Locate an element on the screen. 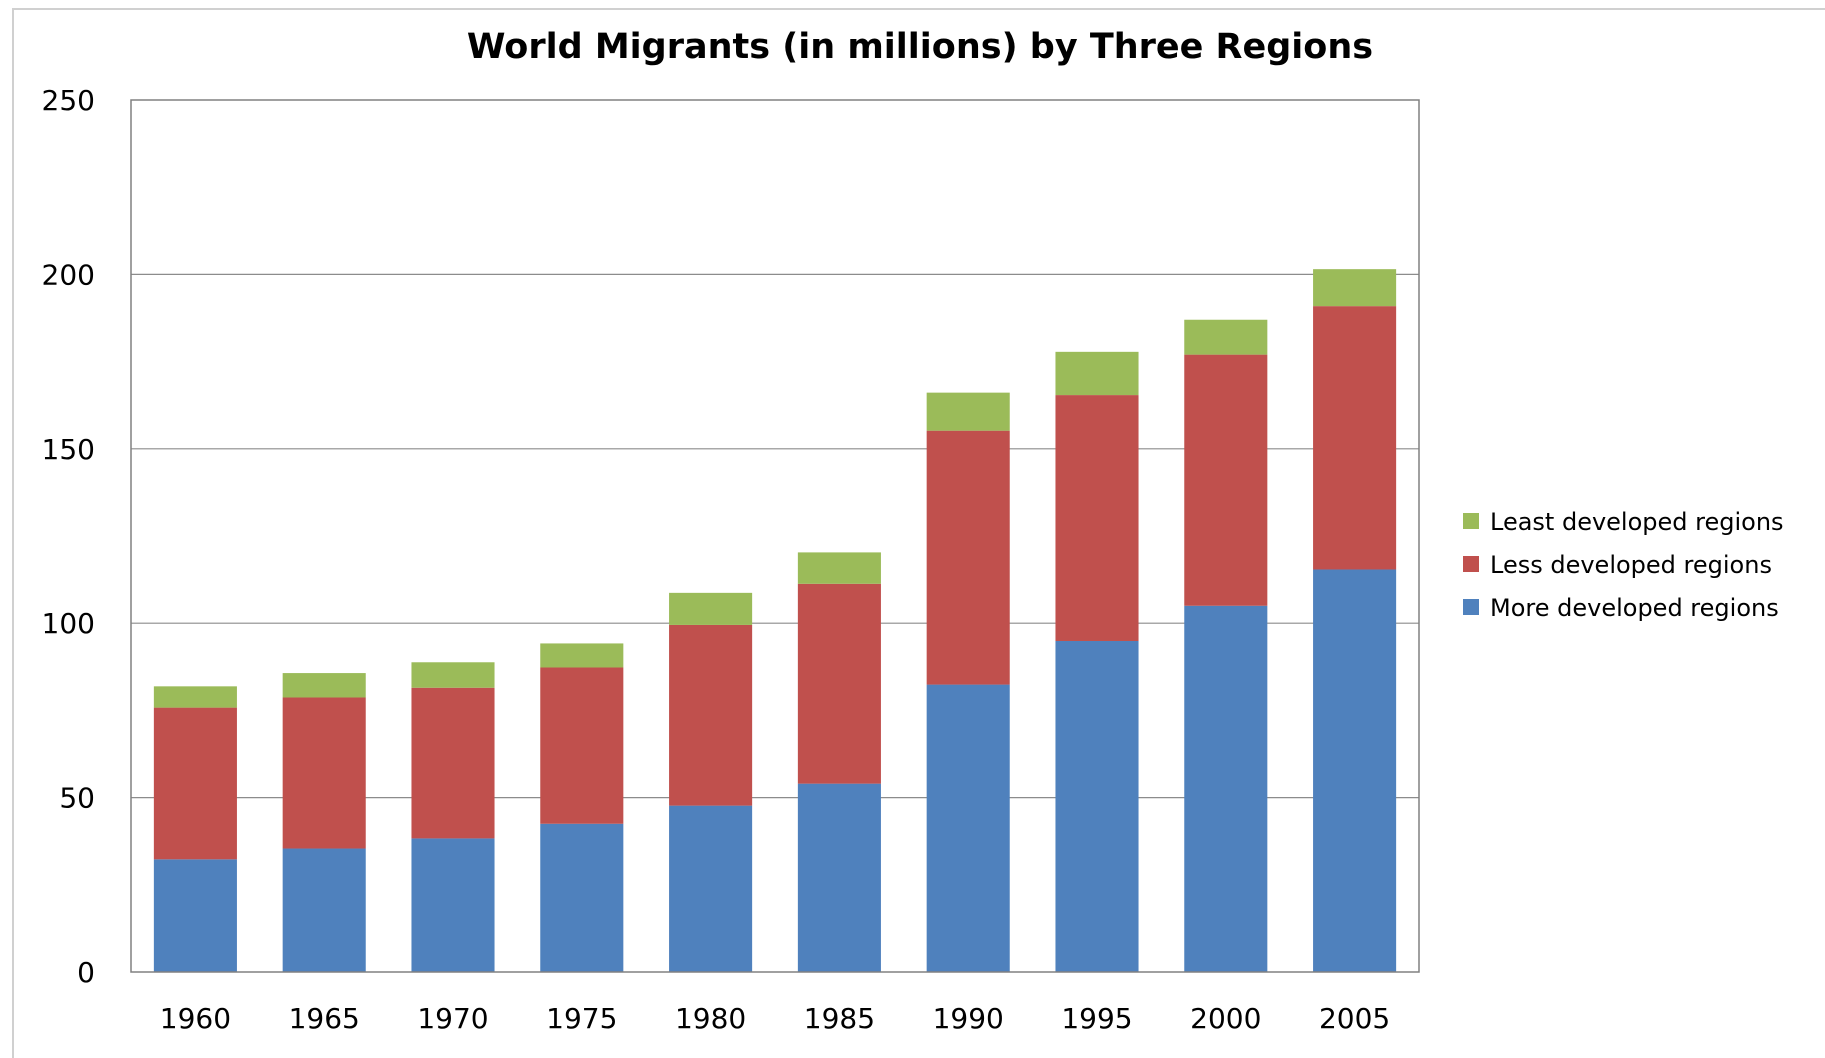 This screenshot has width=1825, height=1058. bar-segment-least-developed-regions-2005 is located at coordinates (1355, 288).